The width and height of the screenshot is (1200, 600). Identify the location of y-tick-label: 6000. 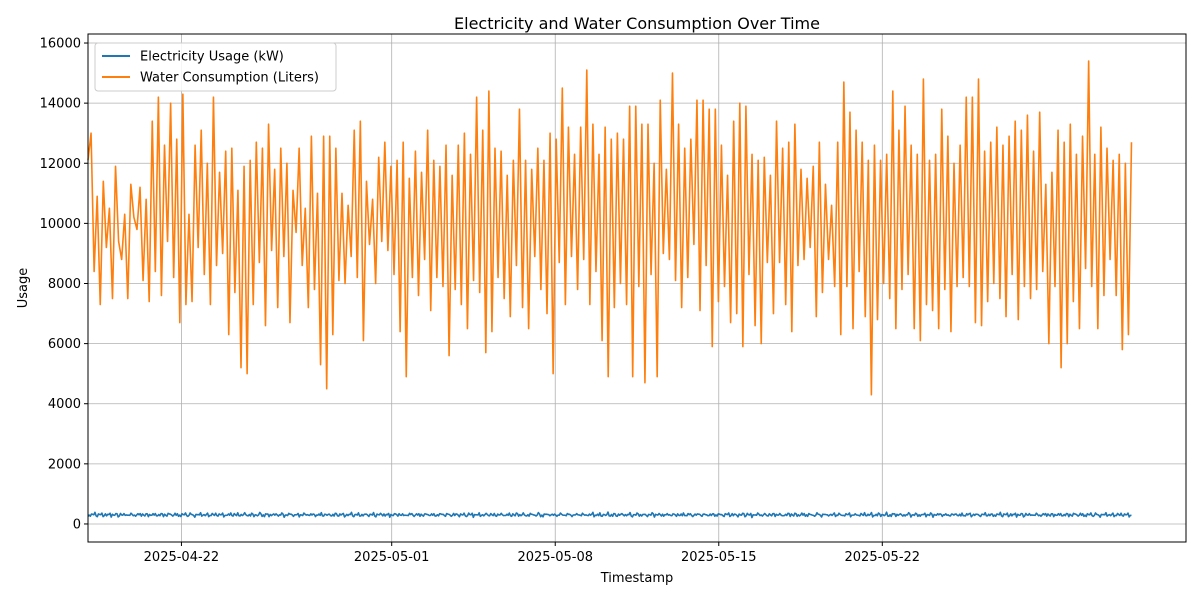
(64, 344).